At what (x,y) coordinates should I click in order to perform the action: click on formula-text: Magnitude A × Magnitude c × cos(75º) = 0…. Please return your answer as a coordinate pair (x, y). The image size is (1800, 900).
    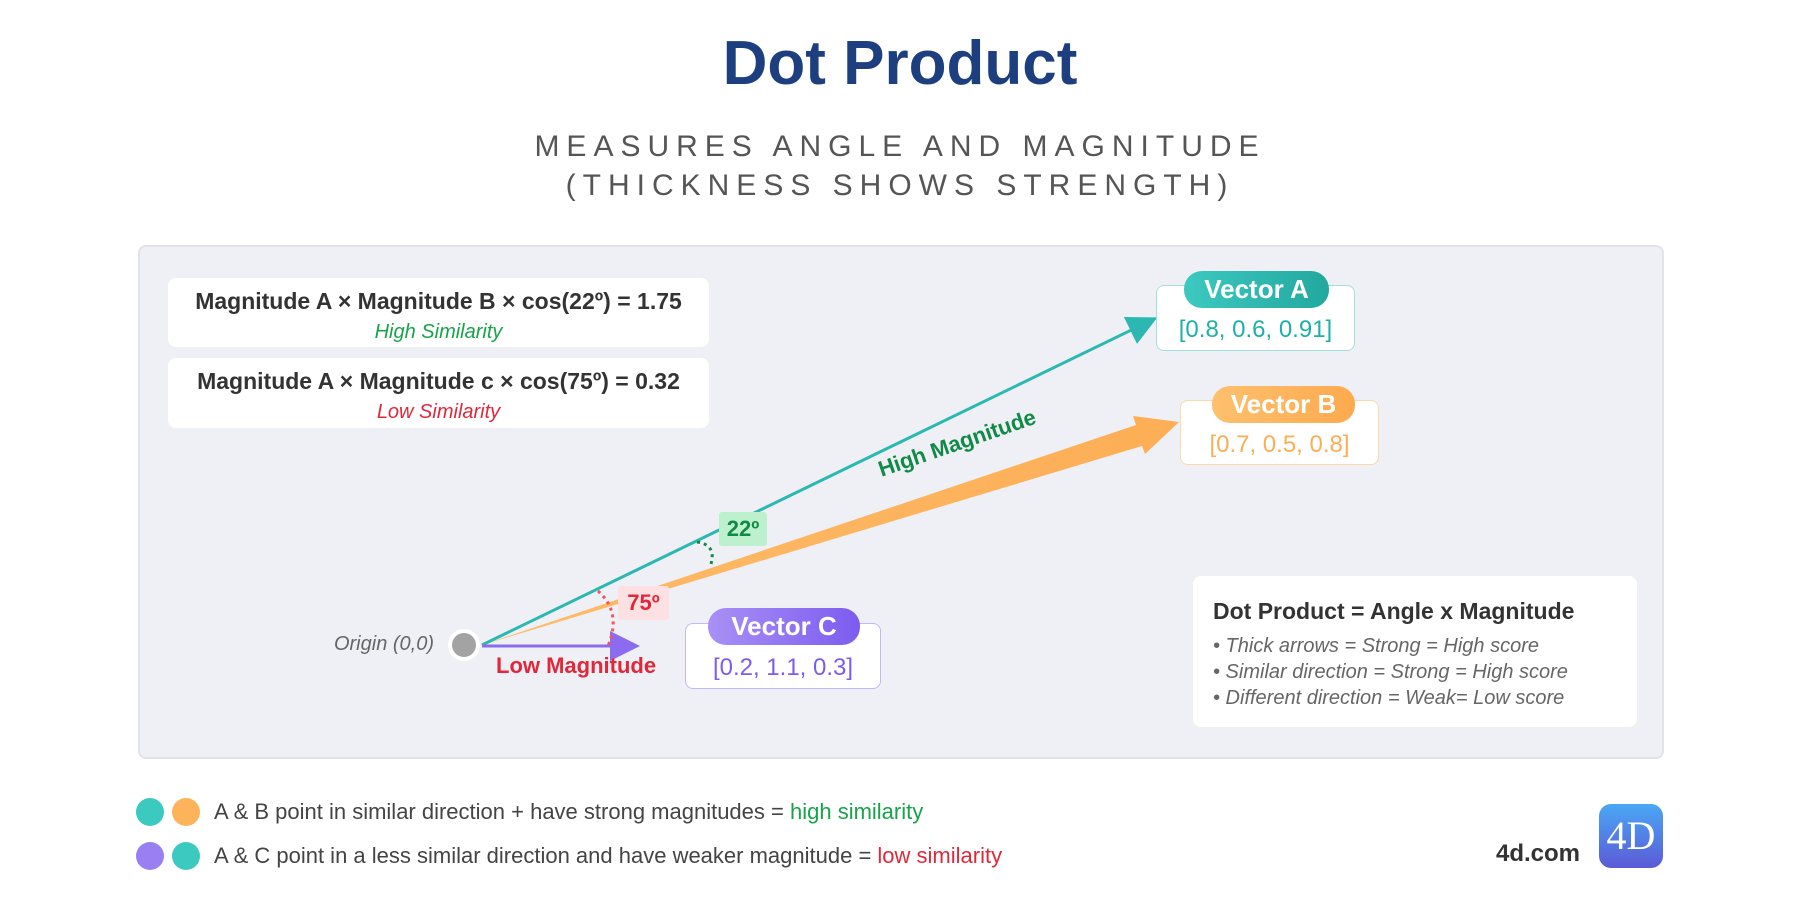
    Looking at the image, I should click on (438, 381).